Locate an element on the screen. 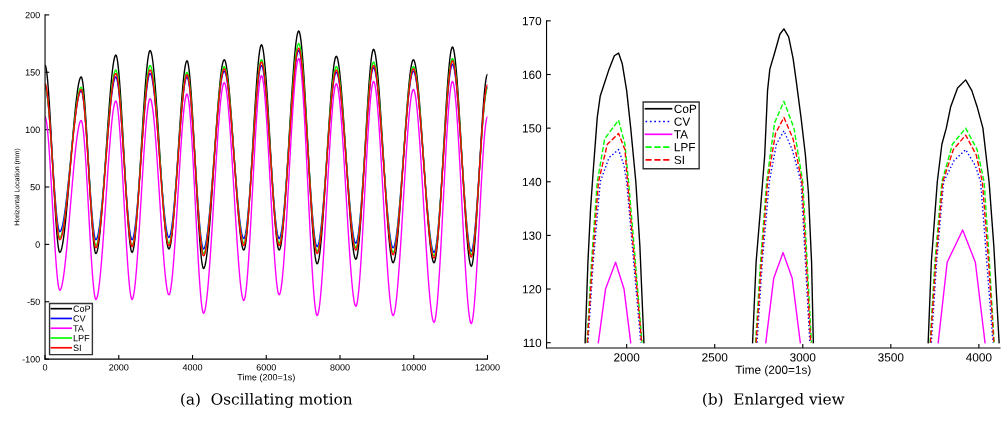 This screenshot has height=426, width=1001. x-tick-label: 8000 is located at coordinates (340, 367).